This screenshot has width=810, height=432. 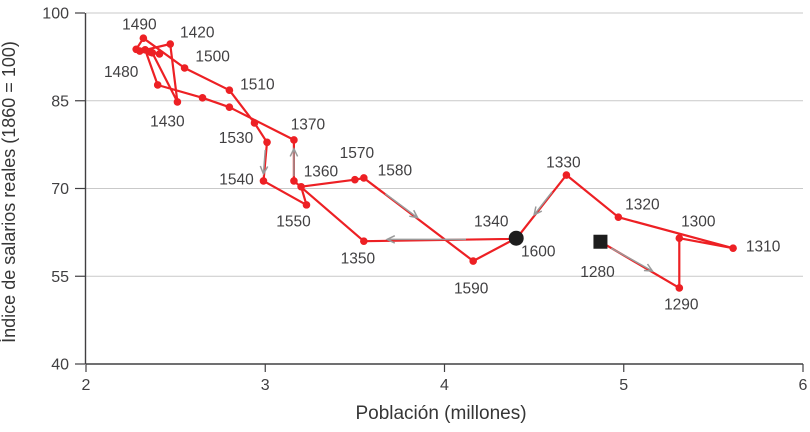 What do you see at coordinates (60, 365) in the screenshot?
I see `y-tick-label-40: 40` at bounding box center [60, 365].